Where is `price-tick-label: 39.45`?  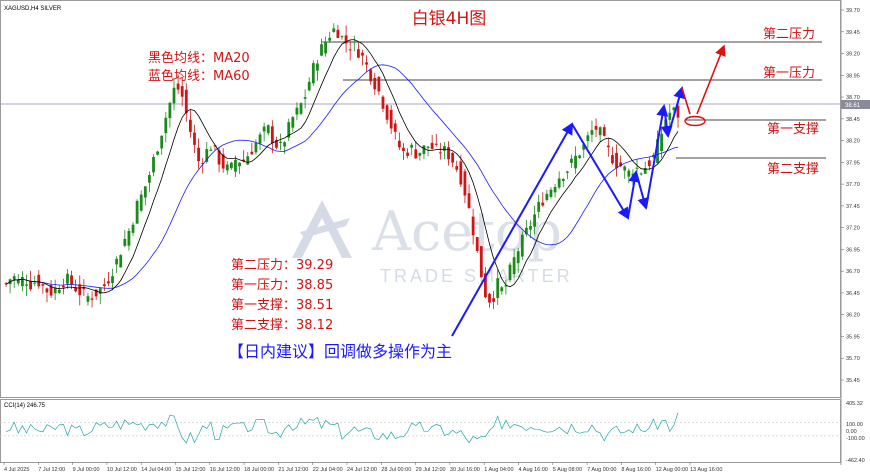
price-tick-label: 39.45 is located at coordinates (853, 33).